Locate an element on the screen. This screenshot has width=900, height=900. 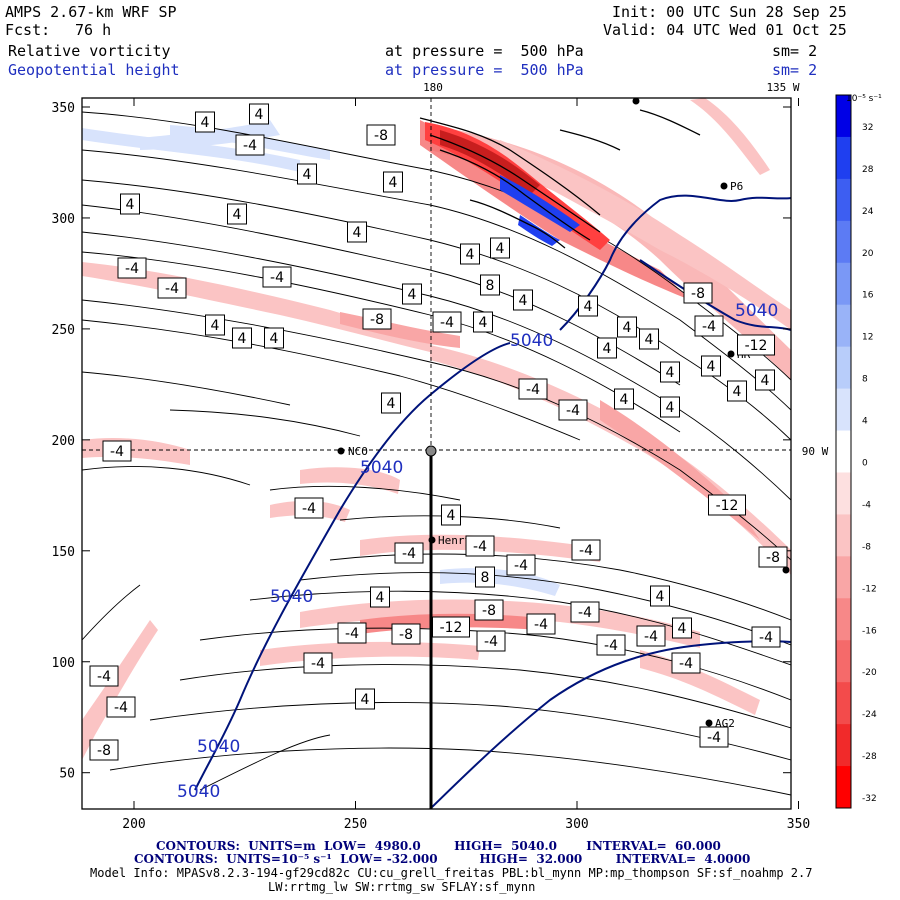
station-label: NCO is located at coordinates (358, 451).